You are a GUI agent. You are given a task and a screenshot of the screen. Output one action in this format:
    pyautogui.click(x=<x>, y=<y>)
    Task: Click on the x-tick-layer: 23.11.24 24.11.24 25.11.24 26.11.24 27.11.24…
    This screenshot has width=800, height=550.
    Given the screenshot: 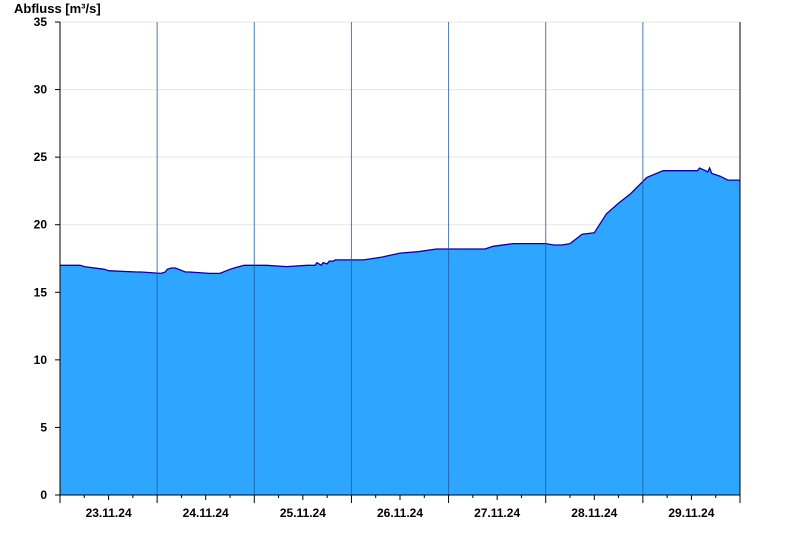 What is the action you would take?
    pyautogui.click(x=400, y=507)
    